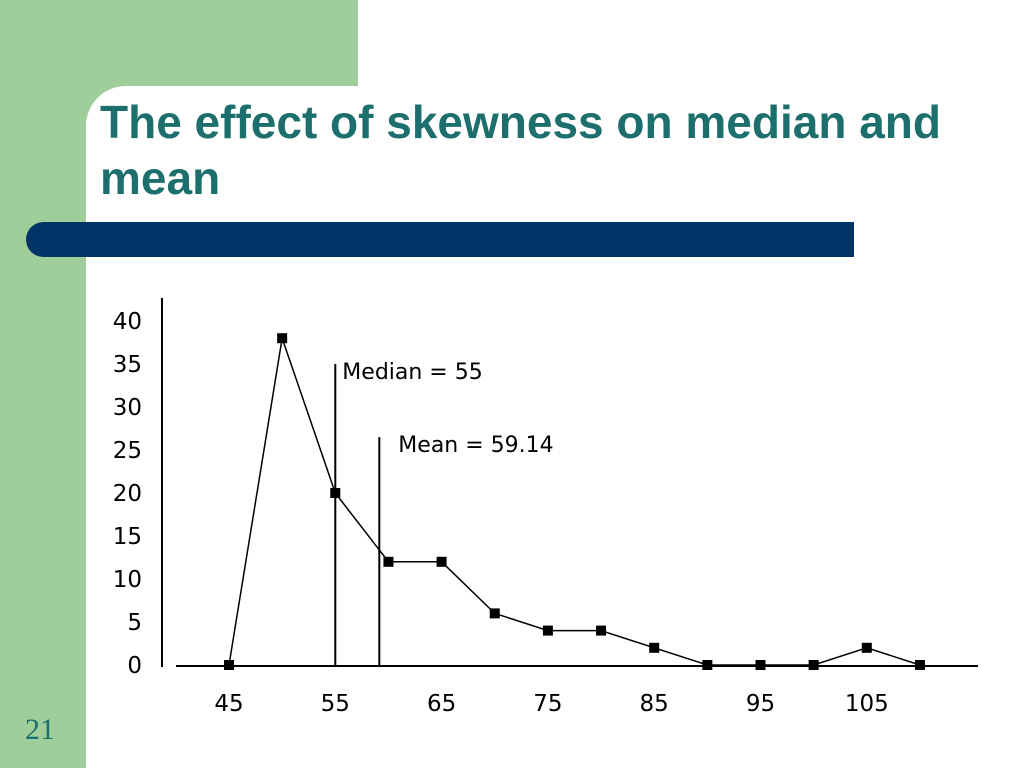  I want to click on x-tick-label: 85, so click(654, 704).